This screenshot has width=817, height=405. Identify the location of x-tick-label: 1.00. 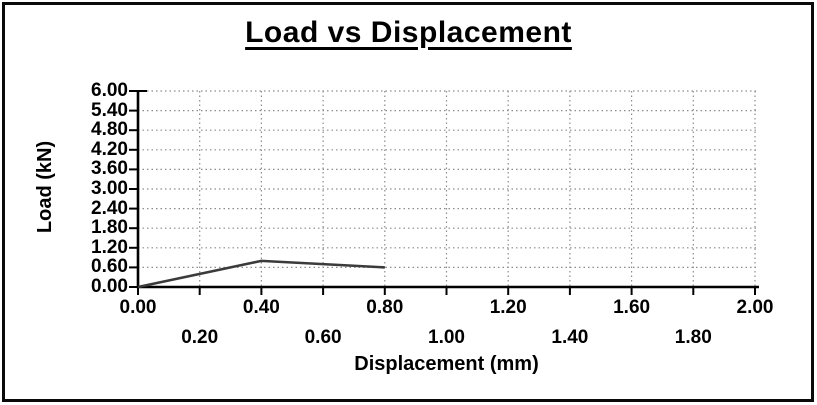
(446, 337).